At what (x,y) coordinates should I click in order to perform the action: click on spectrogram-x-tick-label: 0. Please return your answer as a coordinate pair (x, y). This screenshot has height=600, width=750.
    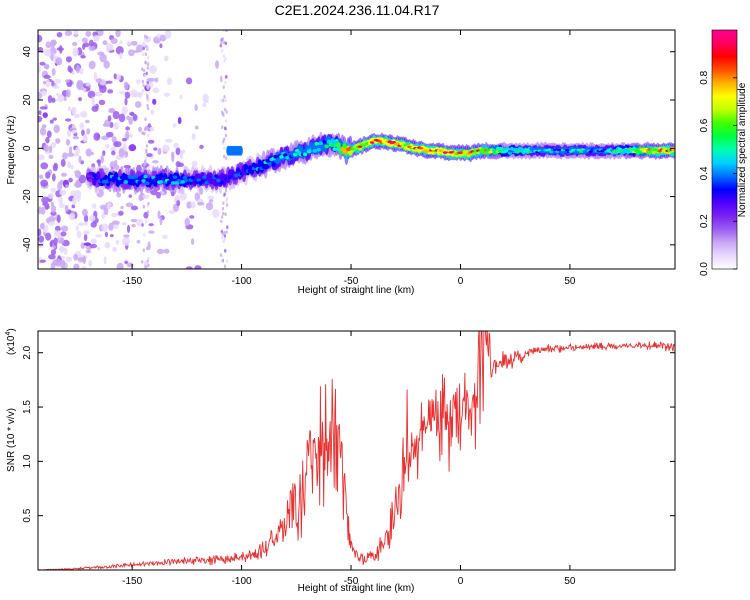
    Looking at the image, I should click on (461, 281).